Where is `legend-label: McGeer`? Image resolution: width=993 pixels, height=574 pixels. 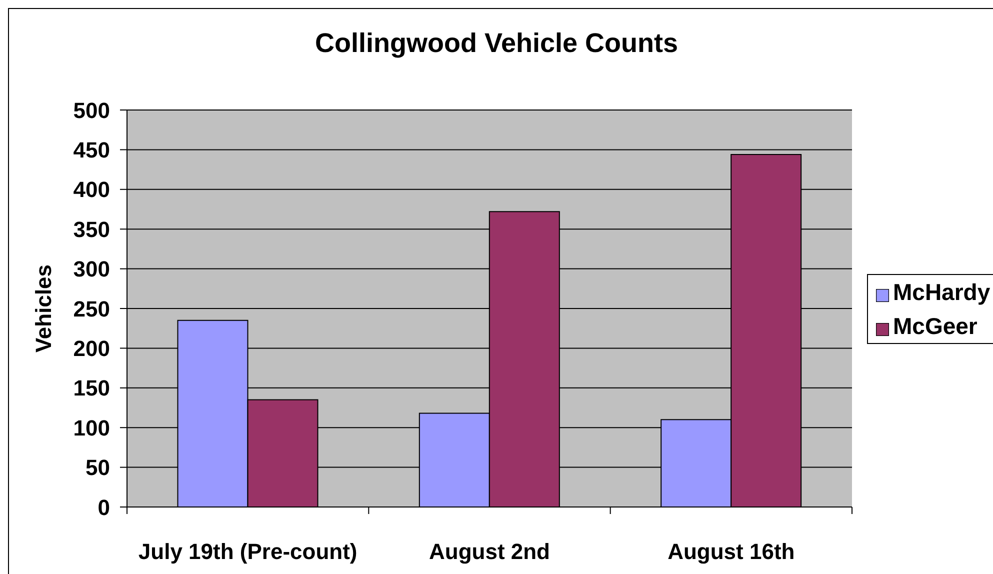 legend-label: McGeer is located at coordinates (935, 326).